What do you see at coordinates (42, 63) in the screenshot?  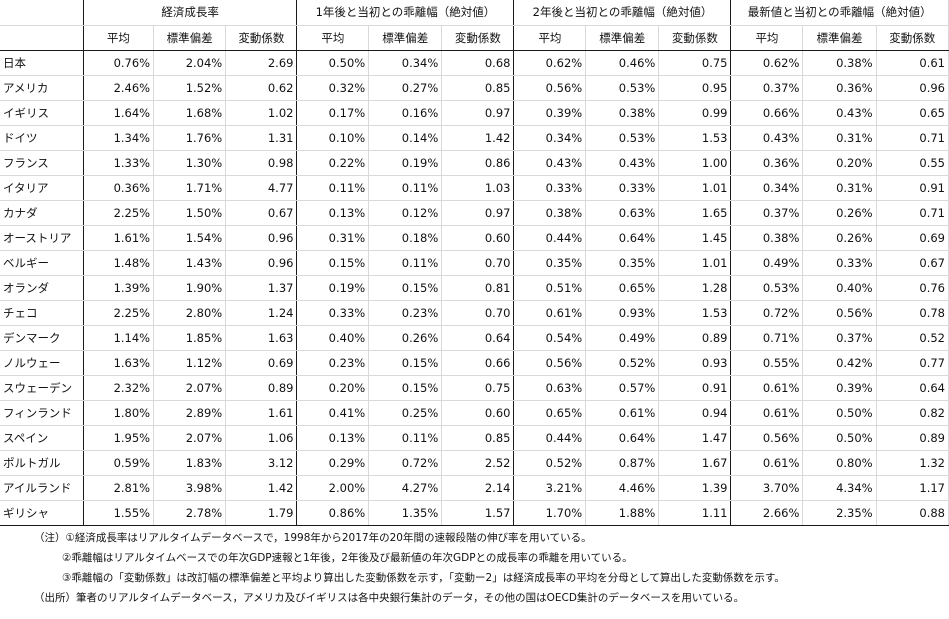 I see `country-cell: 日本` at bounding box center [42, 63].